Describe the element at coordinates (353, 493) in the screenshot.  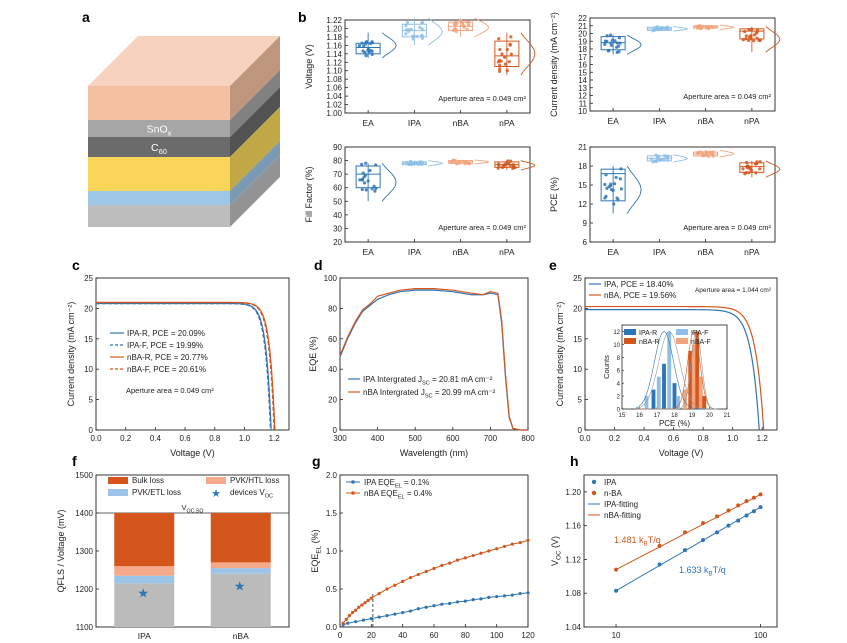
I see `legend-marker` at that location.